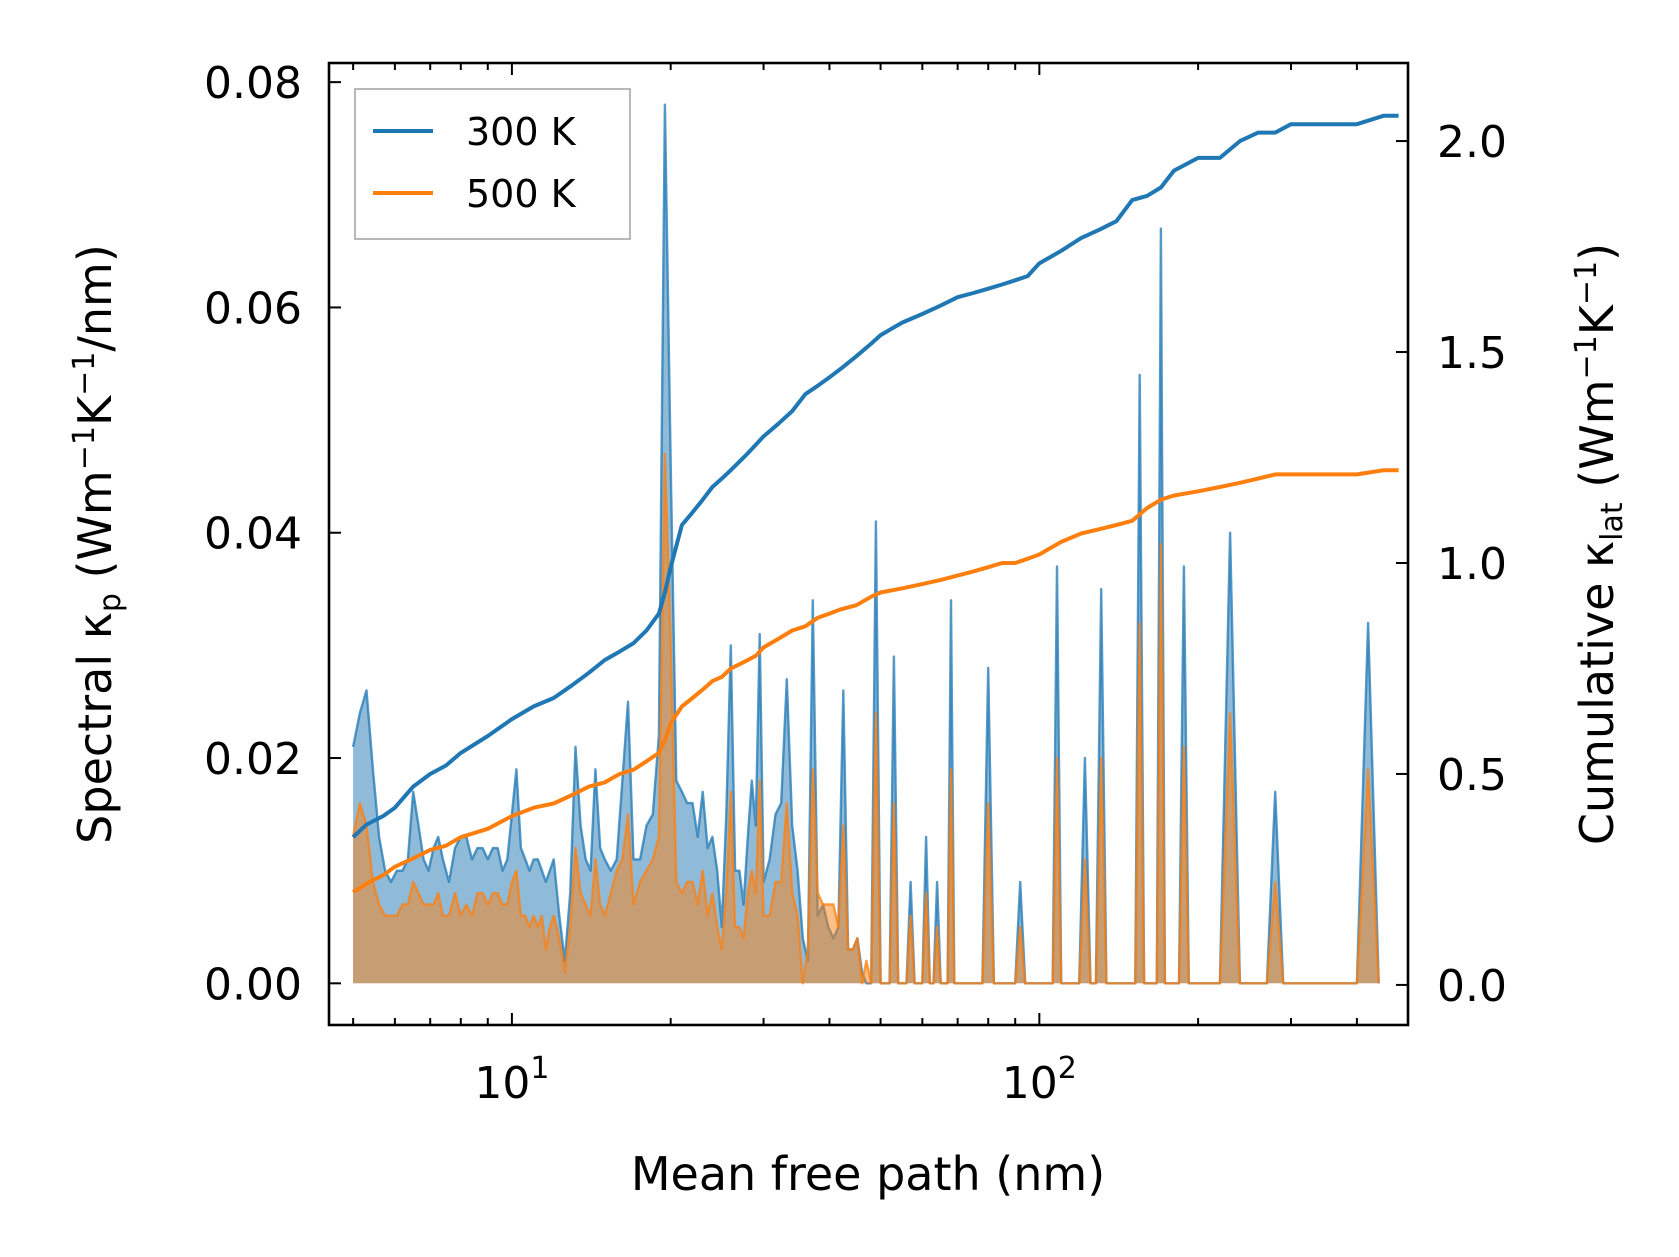 The image size is (1679, 1257). What do you see at coordinates (1472, 775) in the screenshot?
I see `y-right-tick-label: 0.5` at bounding box center [1472, 775].